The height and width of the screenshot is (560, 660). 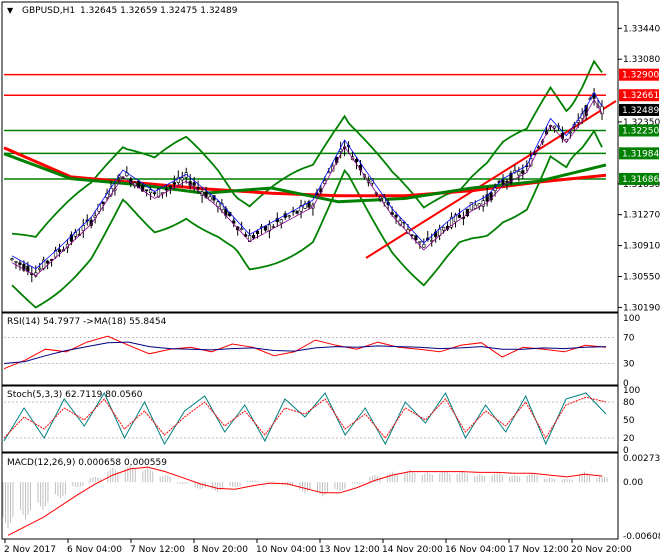 I want to click on x-tick-label: 6 Nov 04:00, so click(x=94, y=550).